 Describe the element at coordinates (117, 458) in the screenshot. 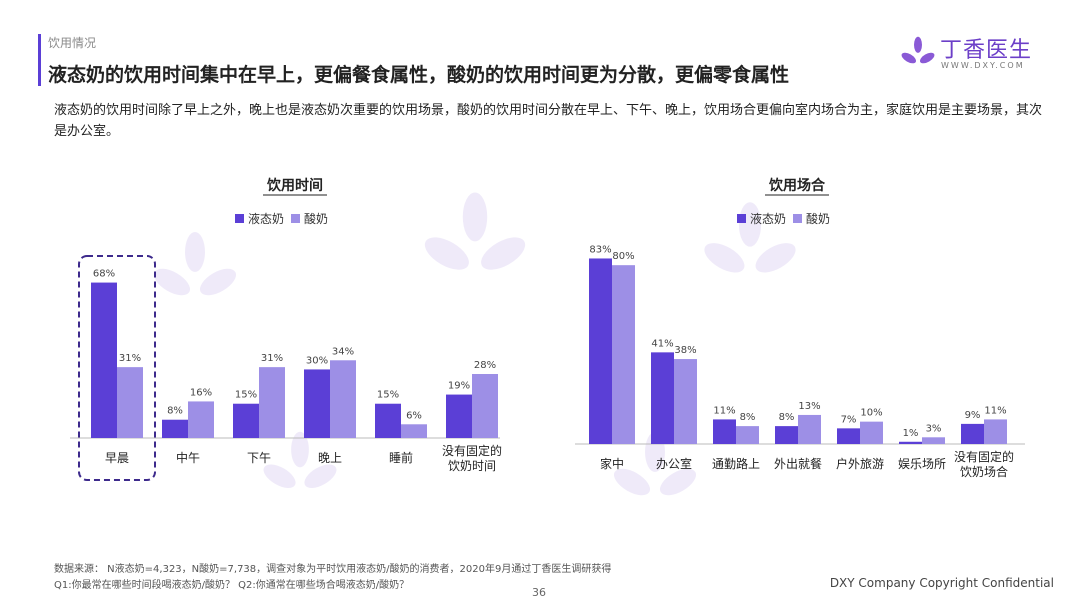

I see `category-label: 早晨` at that location.